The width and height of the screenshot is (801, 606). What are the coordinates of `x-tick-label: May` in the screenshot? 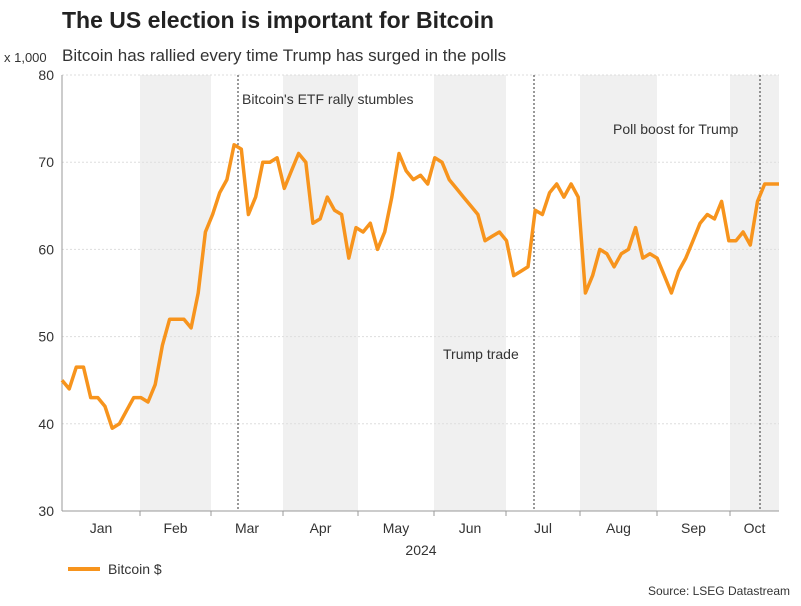 It's located at (396, 528).